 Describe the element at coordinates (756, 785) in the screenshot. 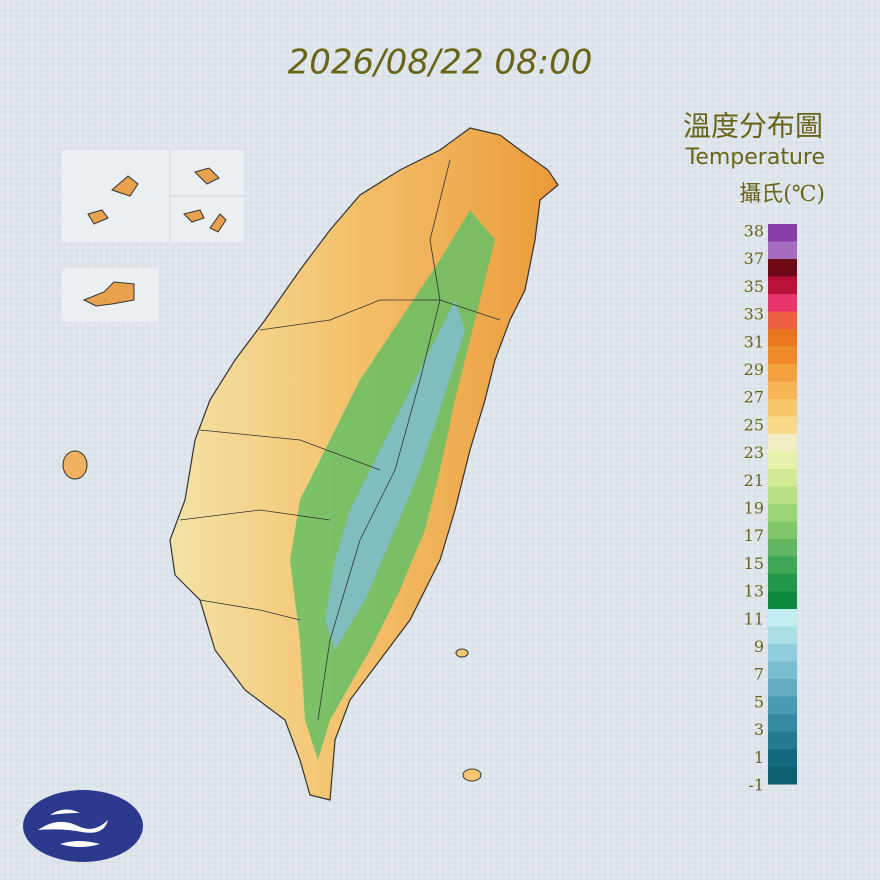

I see `legend-tick-label: -1` at that location.